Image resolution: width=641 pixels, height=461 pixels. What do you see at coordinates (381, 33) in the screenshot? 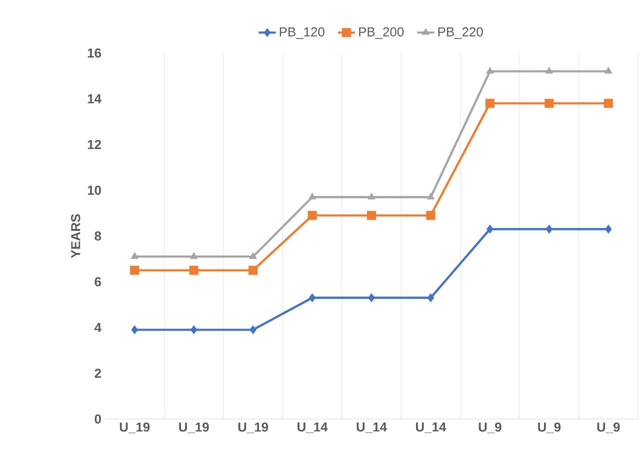
I see `legend-label: PB_200` at bounding box center [381, 33].